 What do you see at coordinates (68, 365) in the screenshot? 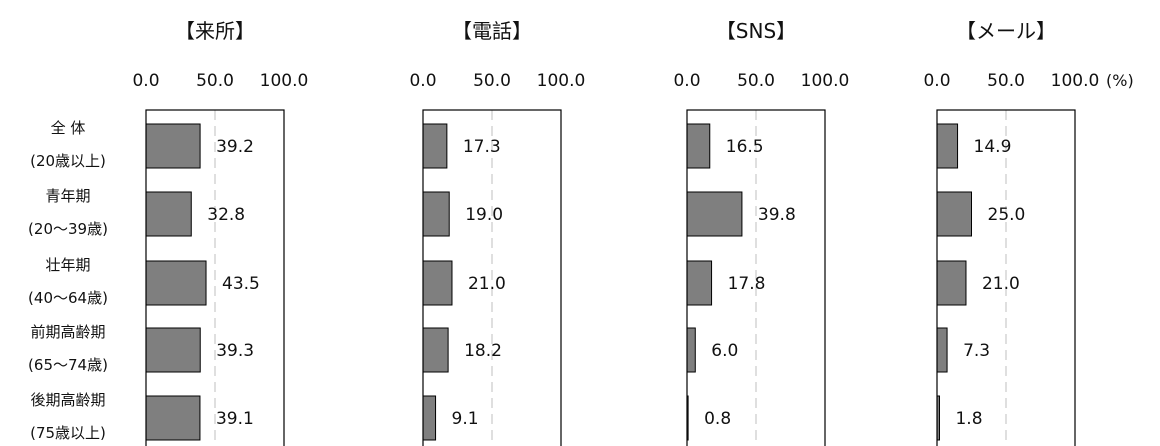
I see `category-label-sub: (65～74歳)` at bounding box center [68, 365].